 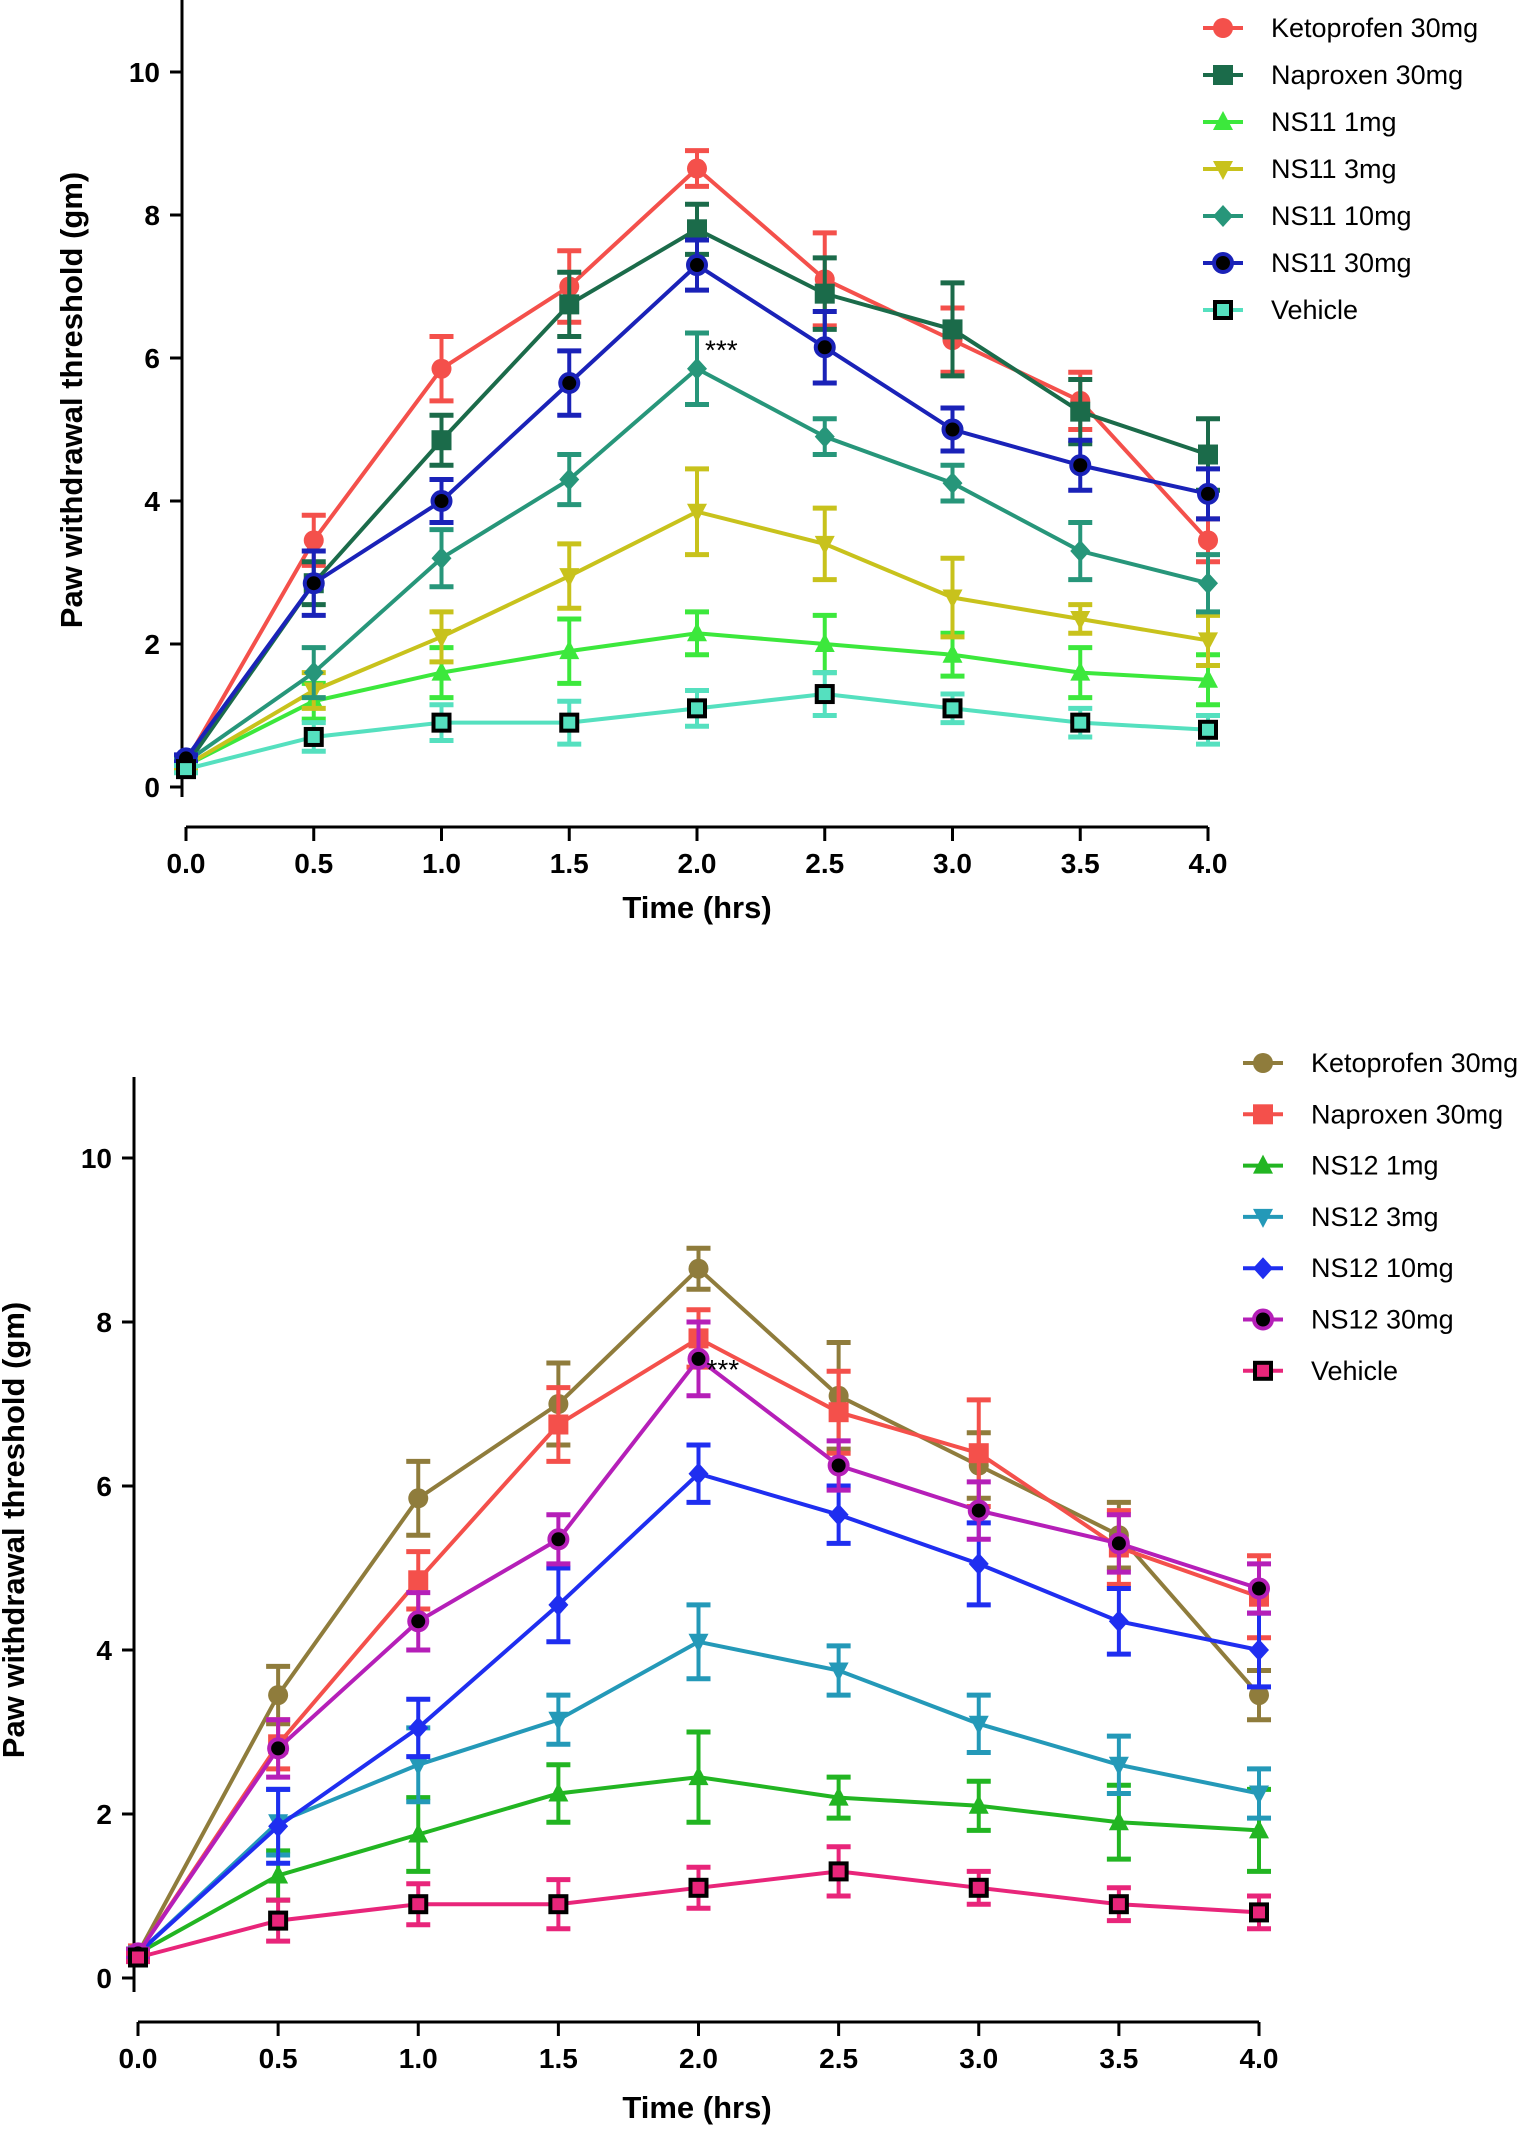 What do you see at coordinates (1300, 169) in the screenshot?
I see `legend-item-ns11-3mg: NS11 3mg` at bounding box center [1300, 169].